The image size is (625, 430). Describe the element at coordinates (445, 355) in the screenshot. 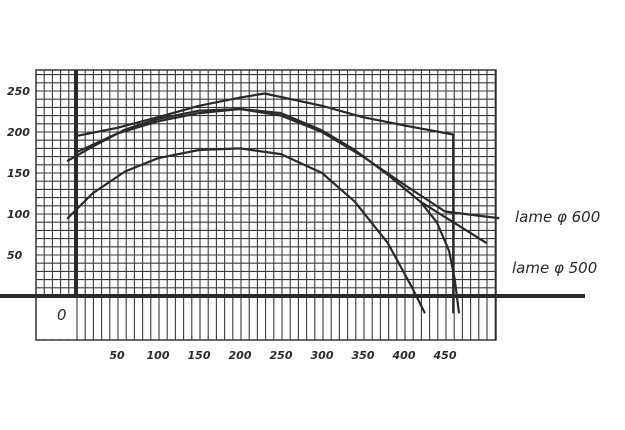

I see `x-tick-label: 450` at that location.